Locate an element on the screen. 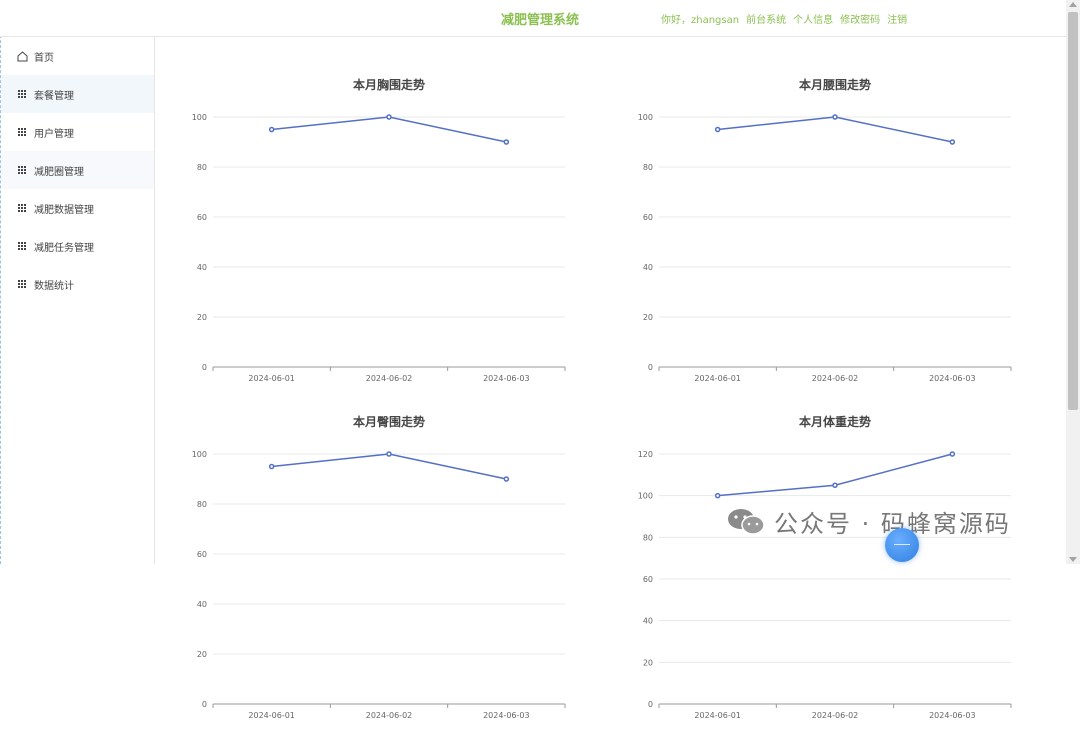  sidebar-item-statistics: 数据统计 is located at coordinates (77, 284).